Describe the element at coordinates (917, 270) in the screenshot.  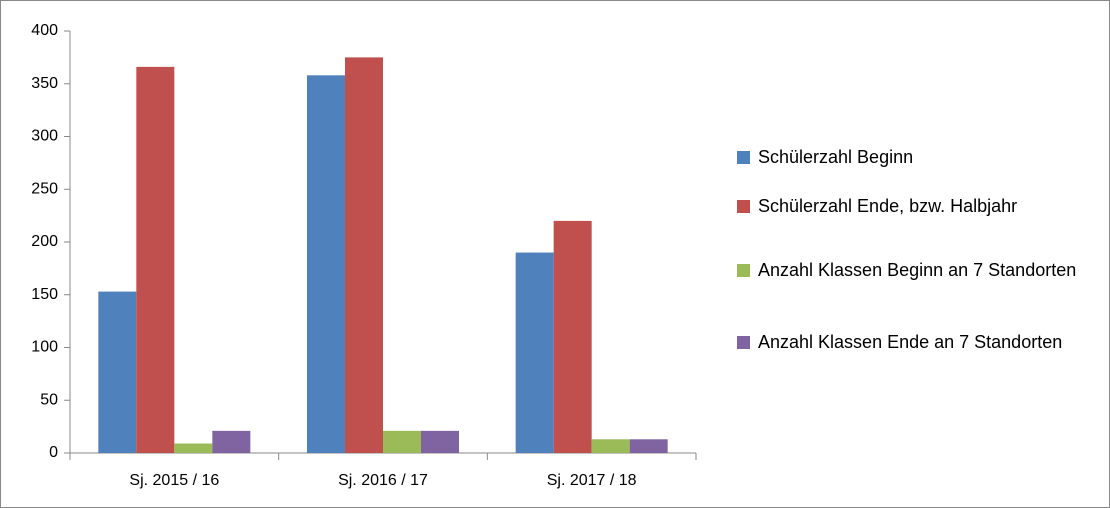
I see `legend-label: Anzahl Klassen Beginn an 7 Standorten` at that location.